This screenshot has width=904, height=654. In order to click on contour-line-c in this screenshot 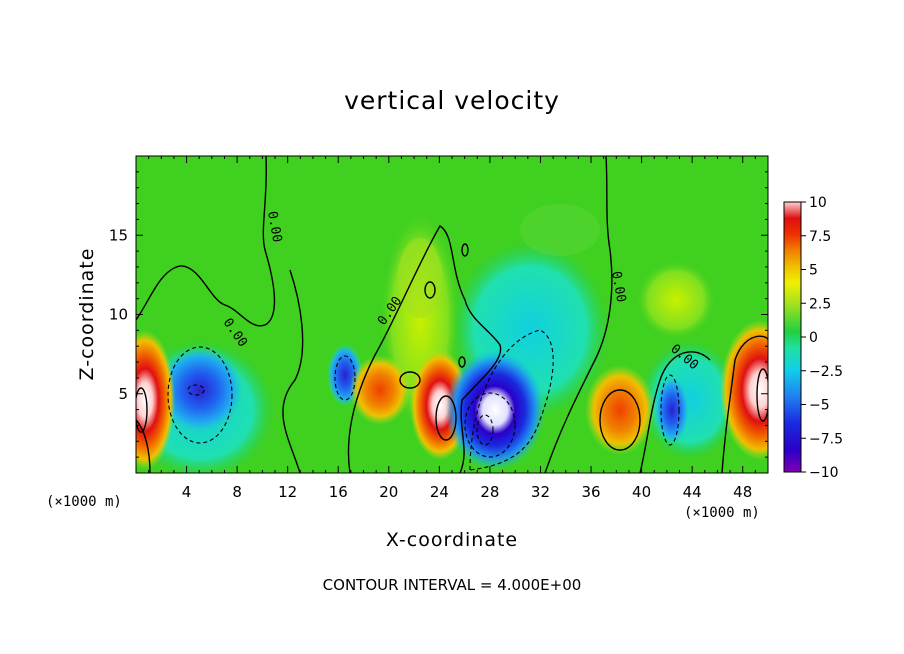, I will do `click(293, 371)`.